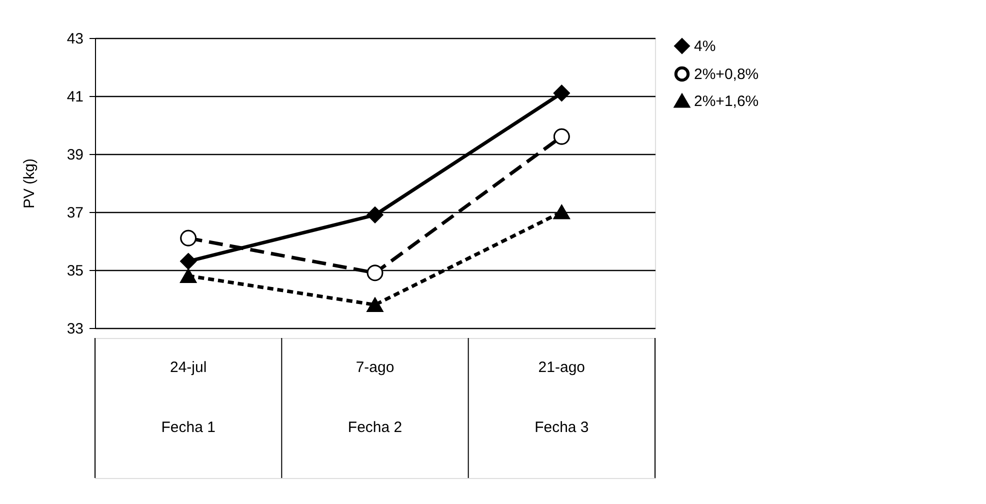  What do you see at coordinates (75, 271) in the screenshot?
I see `y-tick-label: 35` at bounding box center [75, 271].